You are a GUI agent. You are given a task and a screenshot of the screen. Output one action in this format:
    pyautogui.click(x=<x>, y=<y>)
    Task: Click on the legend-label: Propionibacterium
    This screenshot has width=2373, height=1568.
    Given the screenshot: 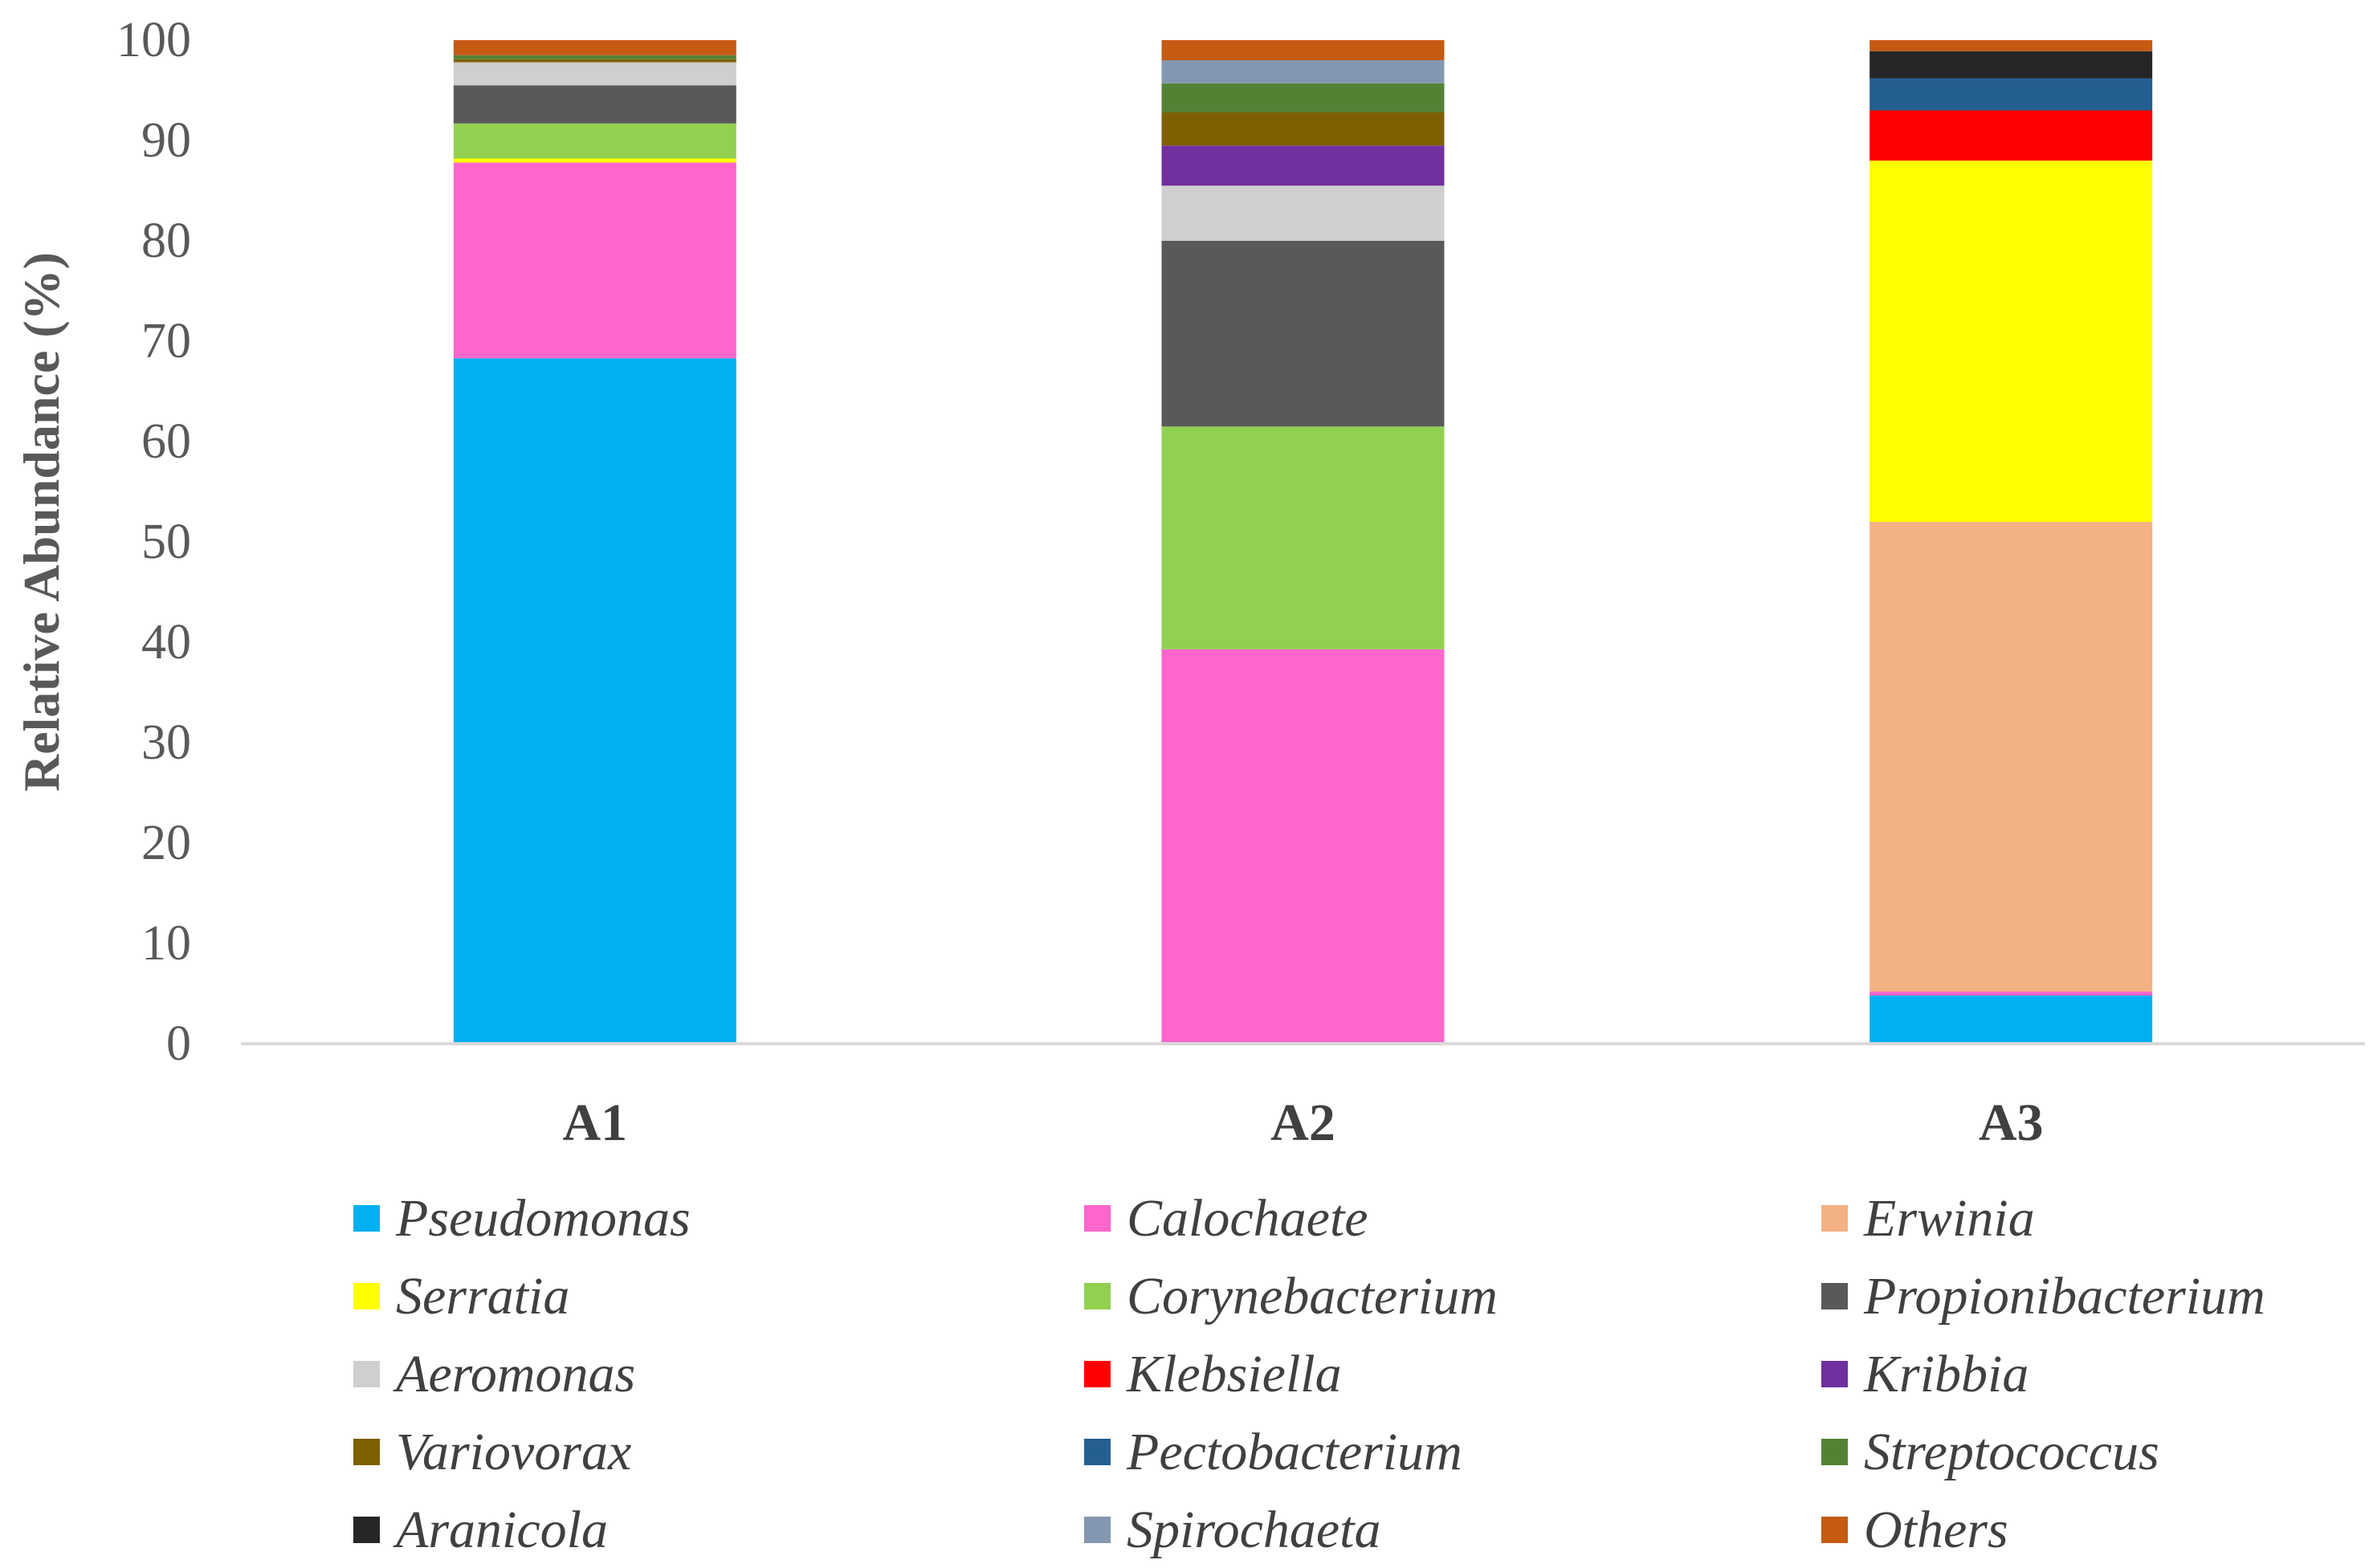 What is the action you would take?
    pyautogui.click(x=2064, y=1296)
    